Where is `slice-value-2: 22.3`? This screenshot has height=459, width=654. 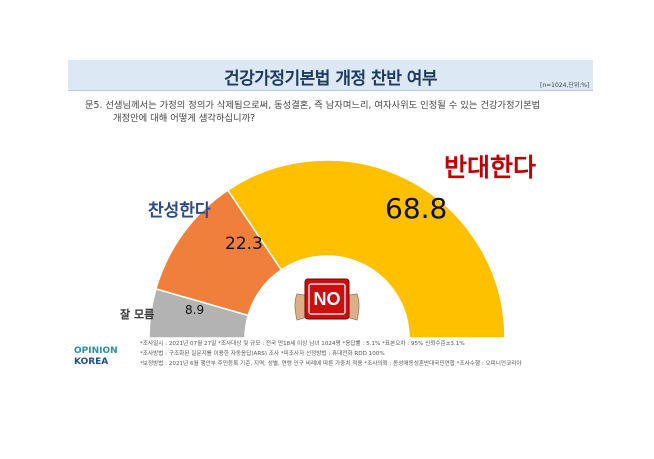 slice-value-2: 22.3 is located at coordinates (244, 244).